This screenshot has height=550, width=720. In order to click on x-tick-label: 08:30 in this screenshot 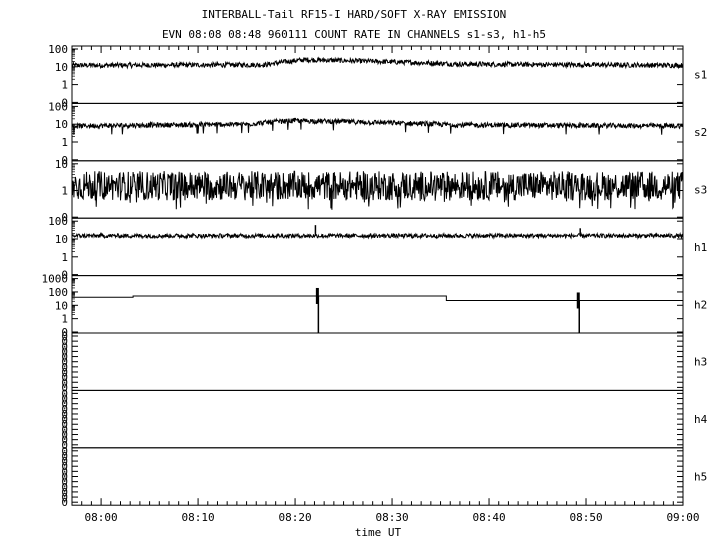, I will do `click(391, 517)`.